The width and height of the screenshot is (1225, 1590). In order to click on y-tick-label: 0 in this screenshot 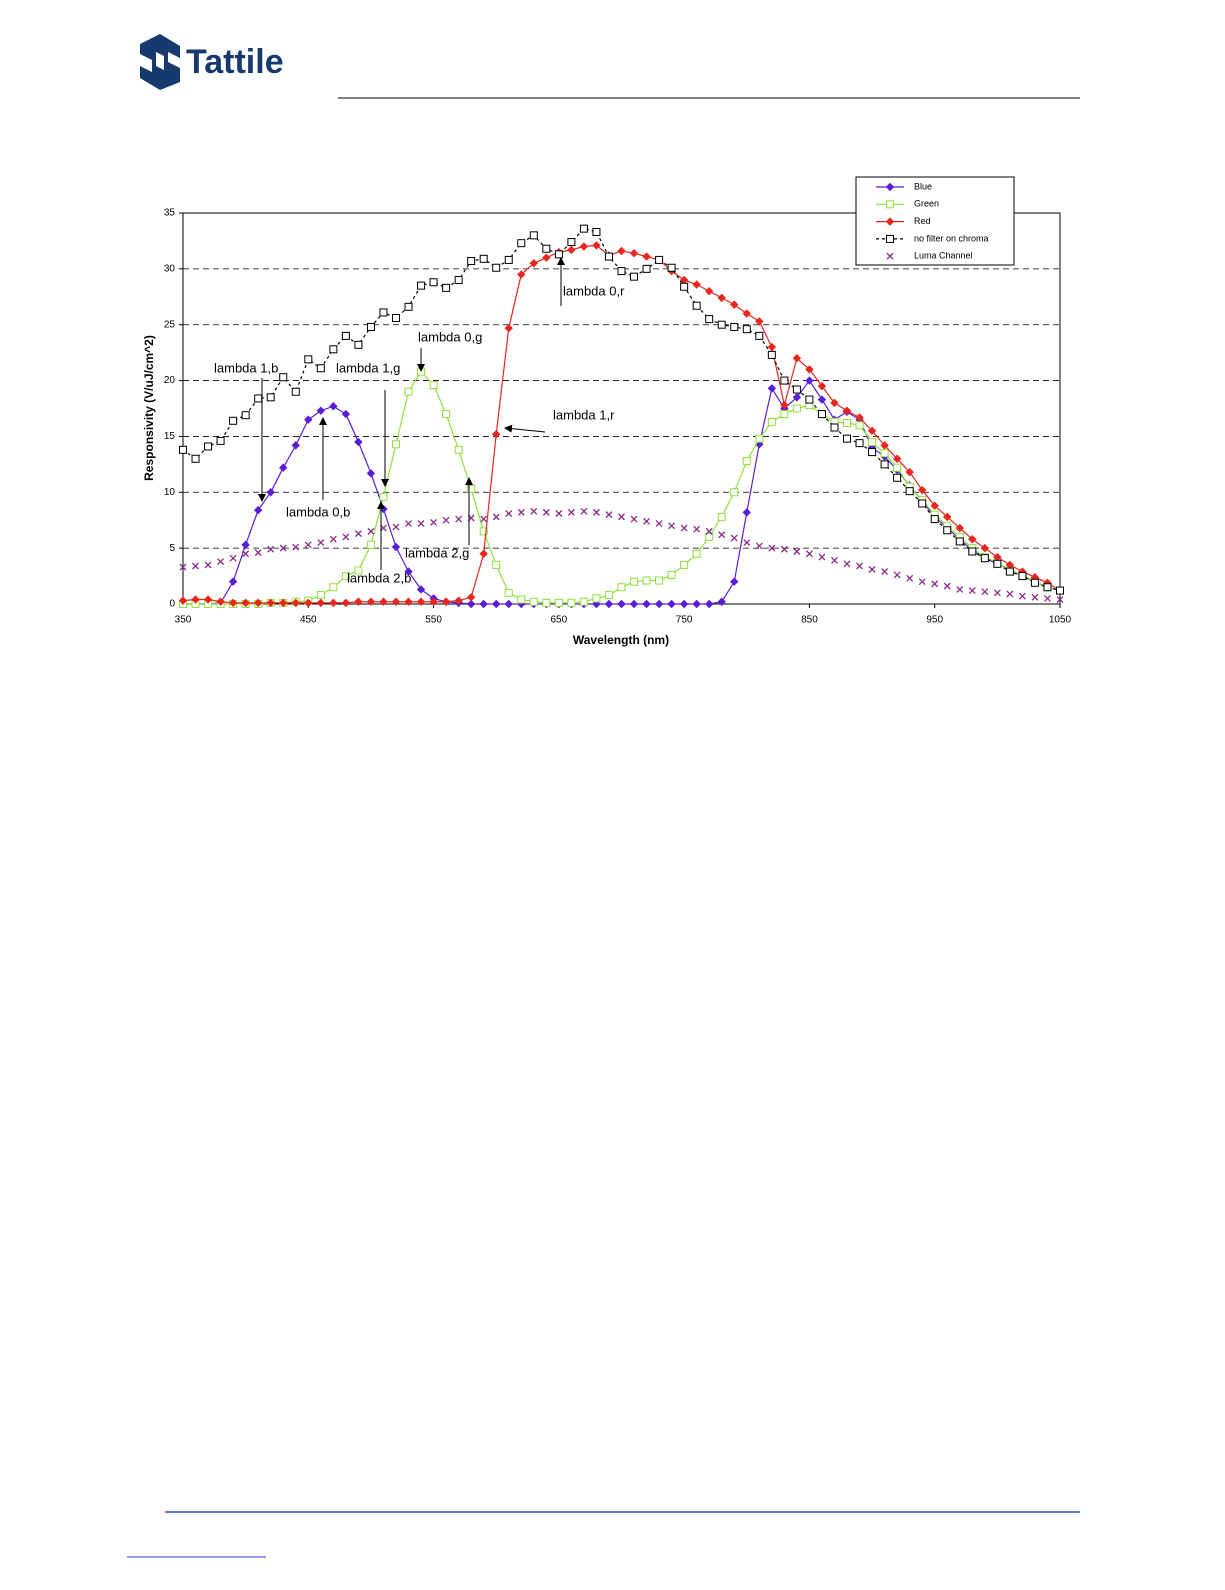, I will do `click(172, 604)`.